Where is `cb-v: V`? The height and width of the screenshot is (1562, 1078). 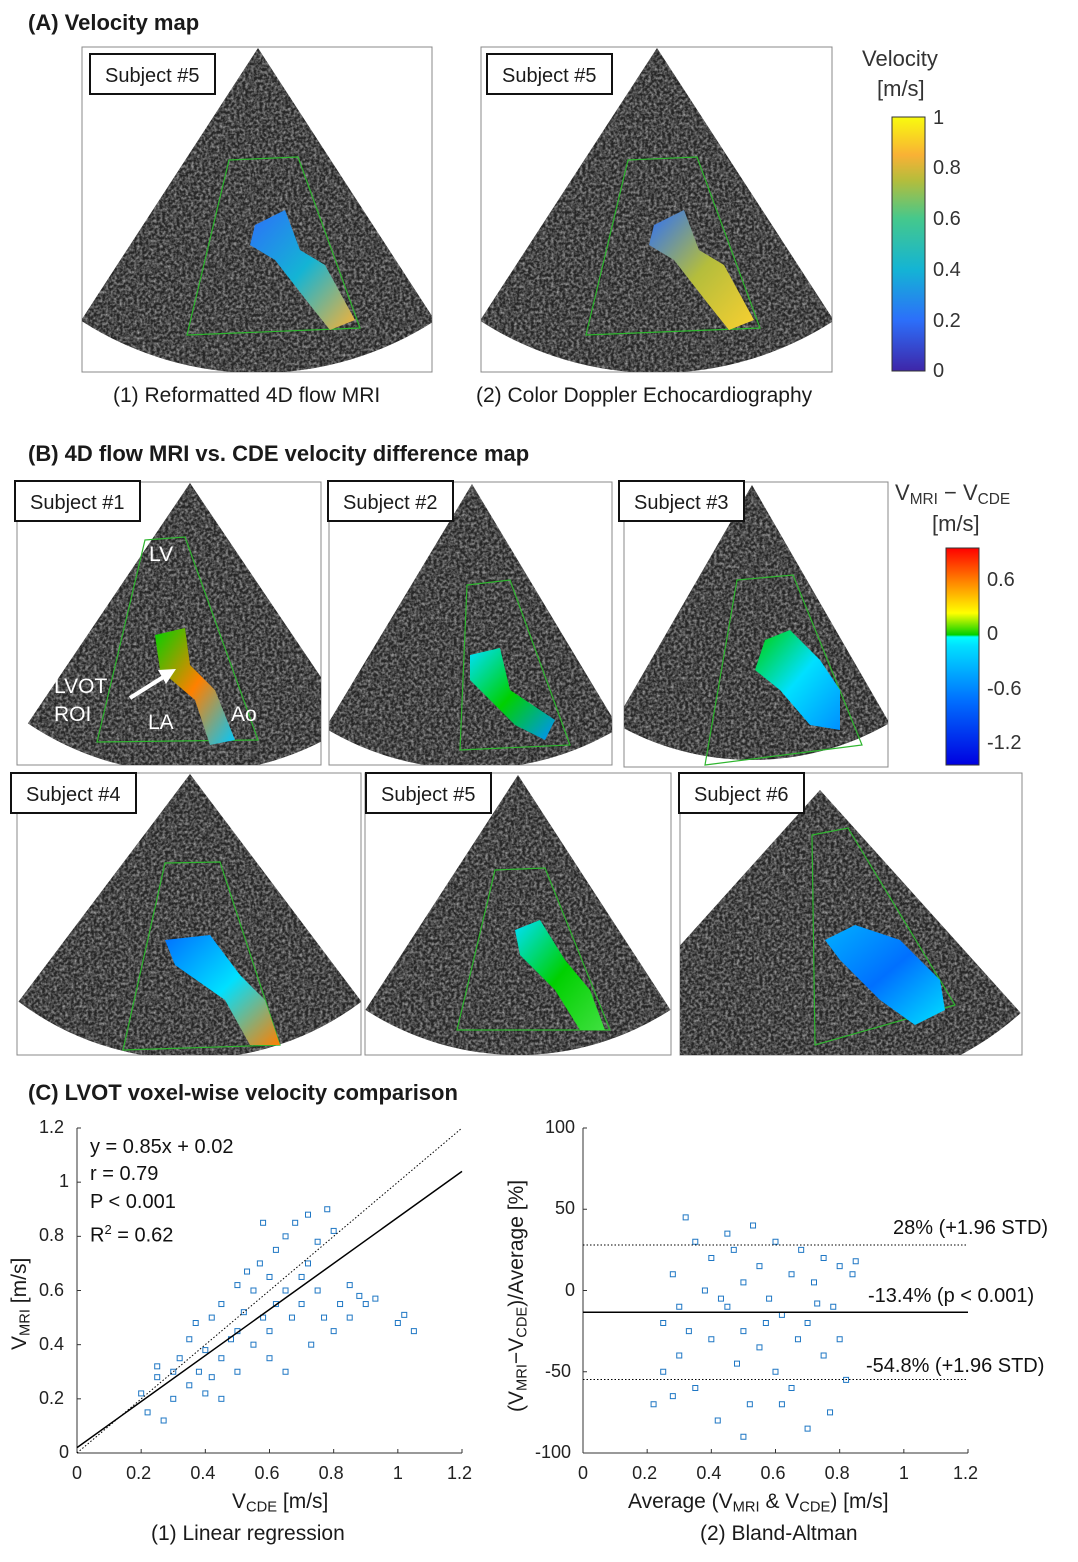
cb-v: V is located at coordinates (902, 492).